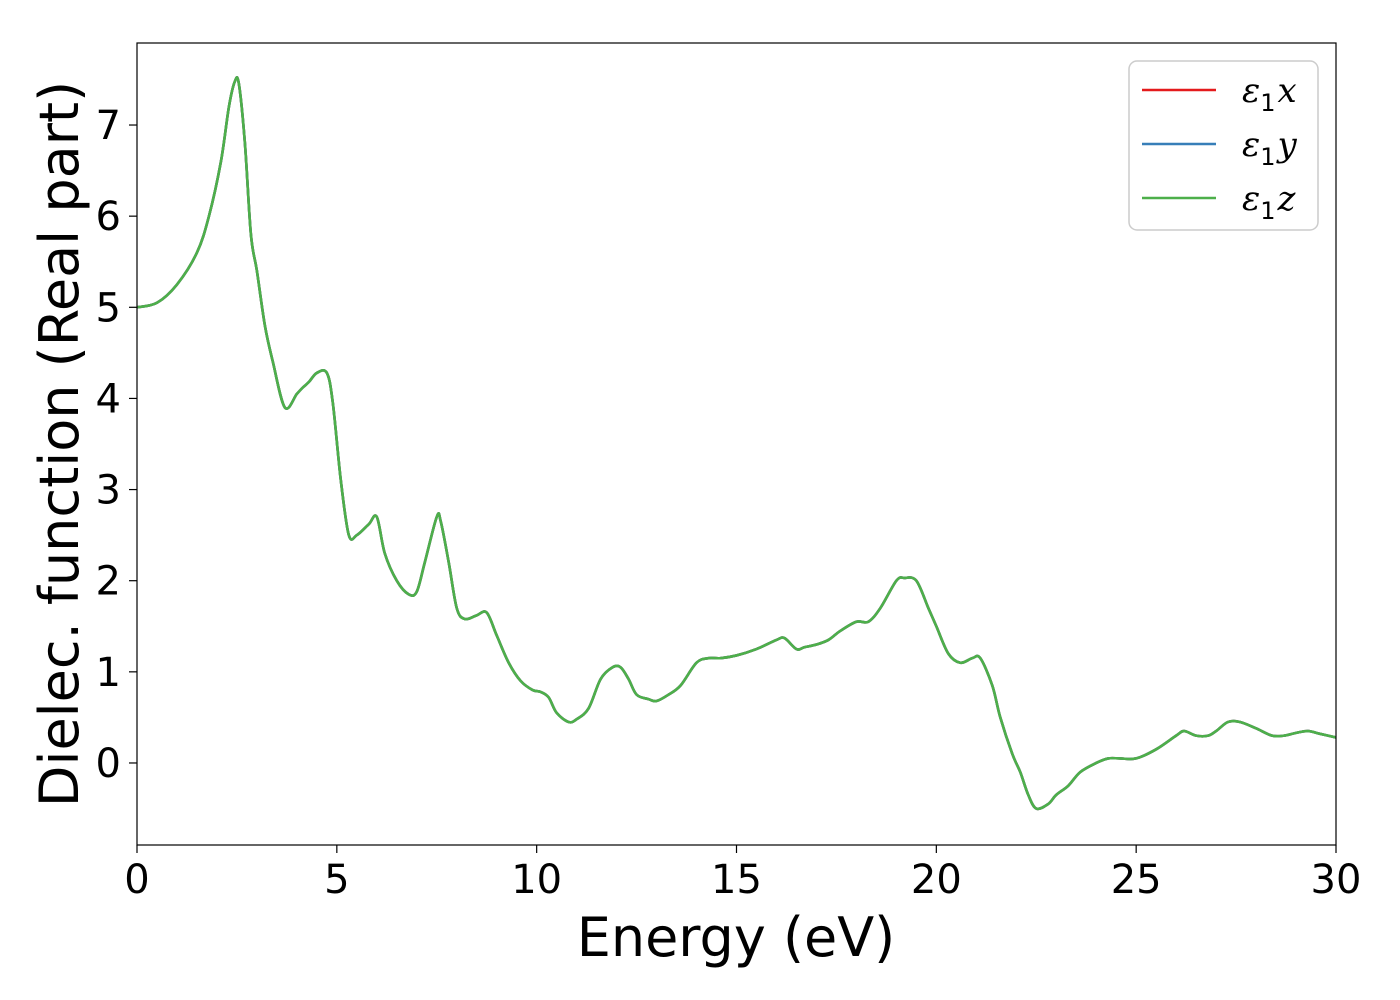  I want to click on legend-box, so click(1223, 145).